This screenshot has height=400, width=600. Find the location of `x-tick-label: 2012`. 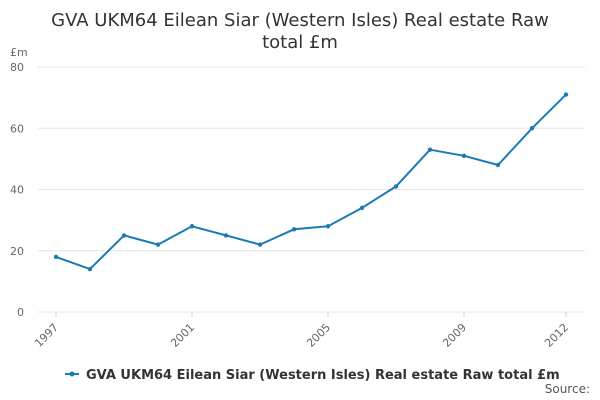

x-tick-label: 2012 is located at coordinates (556, 335).